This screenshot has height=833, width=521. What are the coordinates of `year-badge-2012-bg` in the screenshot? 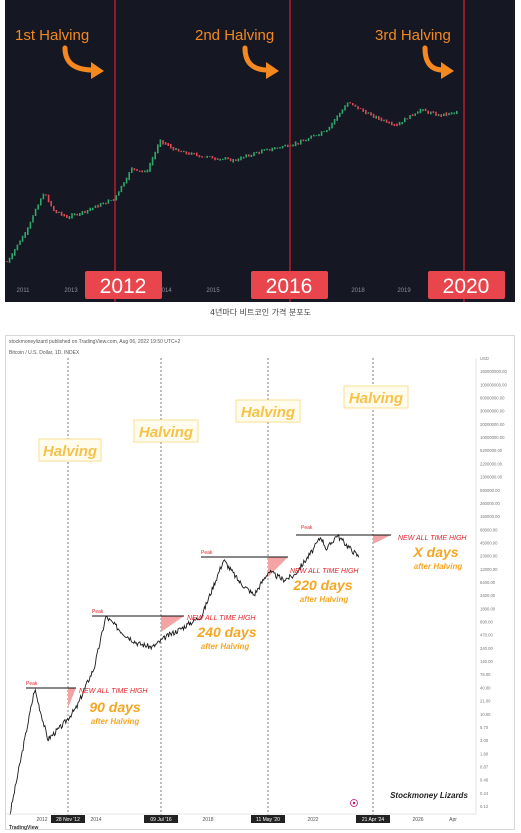 It's located at (123, 285).